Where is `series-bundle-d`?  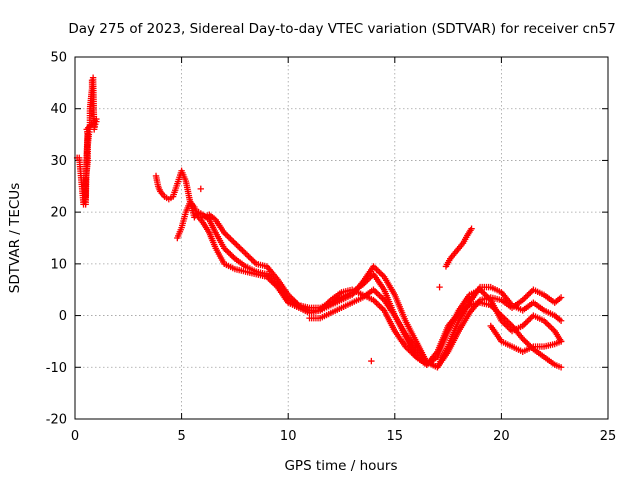
series-bundle-d is located at coordinates (435, 328).